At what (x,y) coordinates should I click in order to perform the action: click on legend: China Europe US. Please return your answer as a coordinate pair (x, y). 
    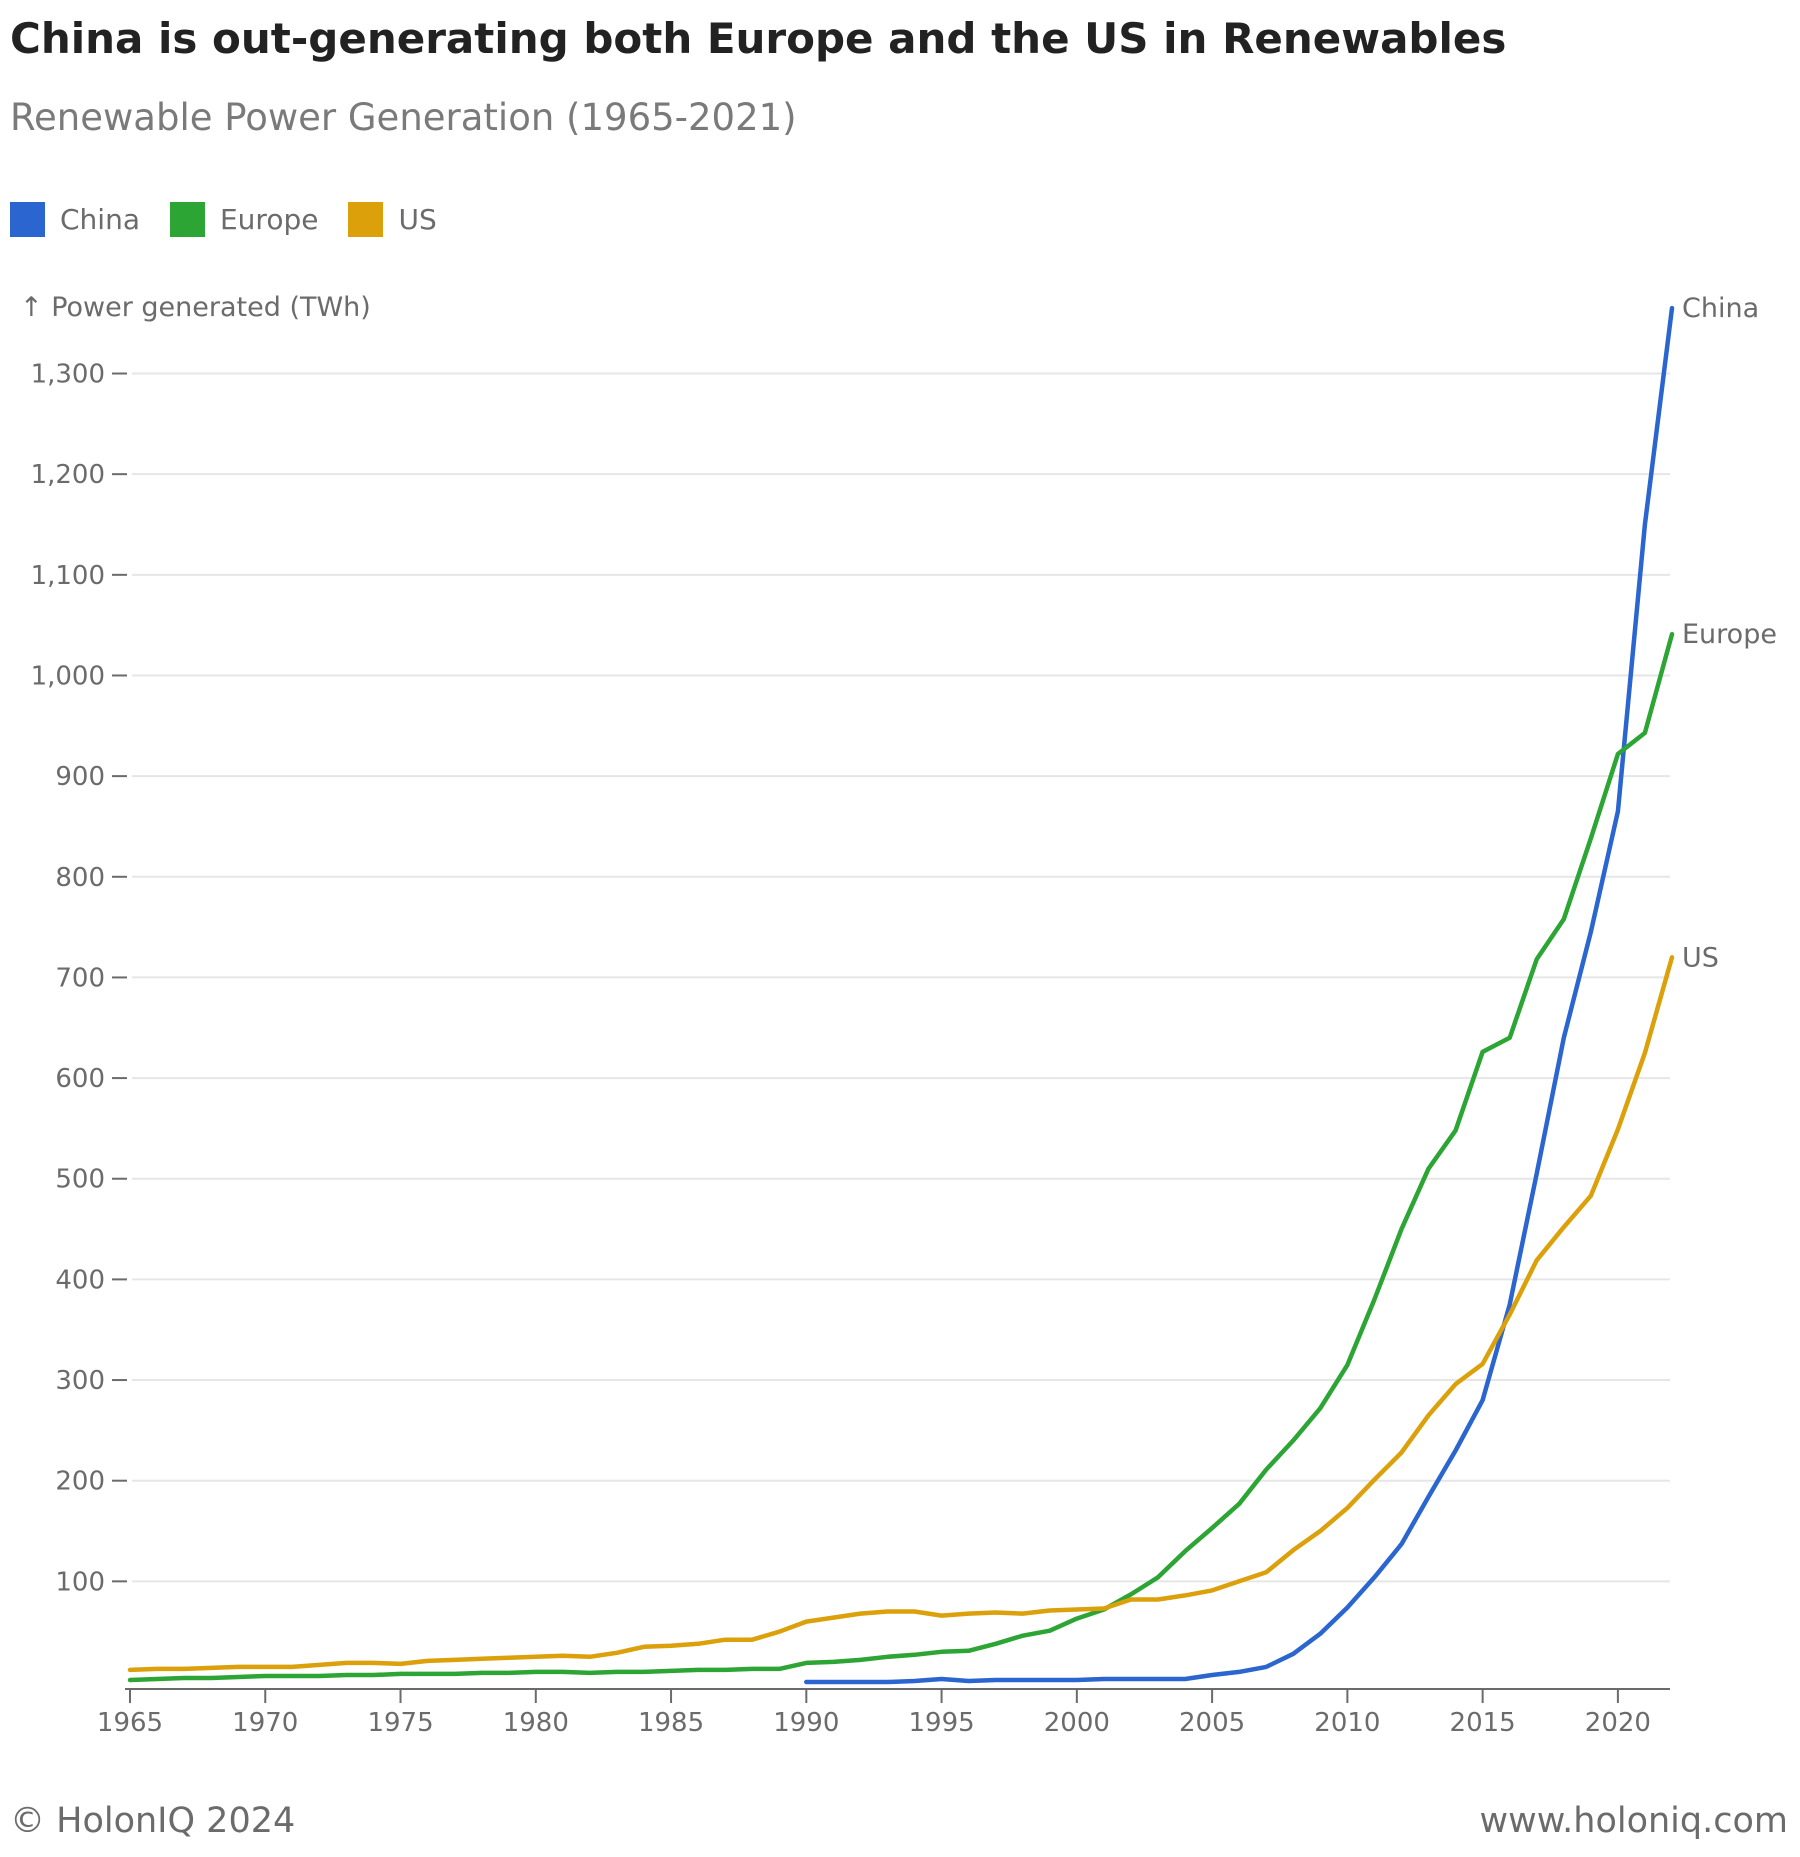
    Looking at the image, I should click on (238, 219).